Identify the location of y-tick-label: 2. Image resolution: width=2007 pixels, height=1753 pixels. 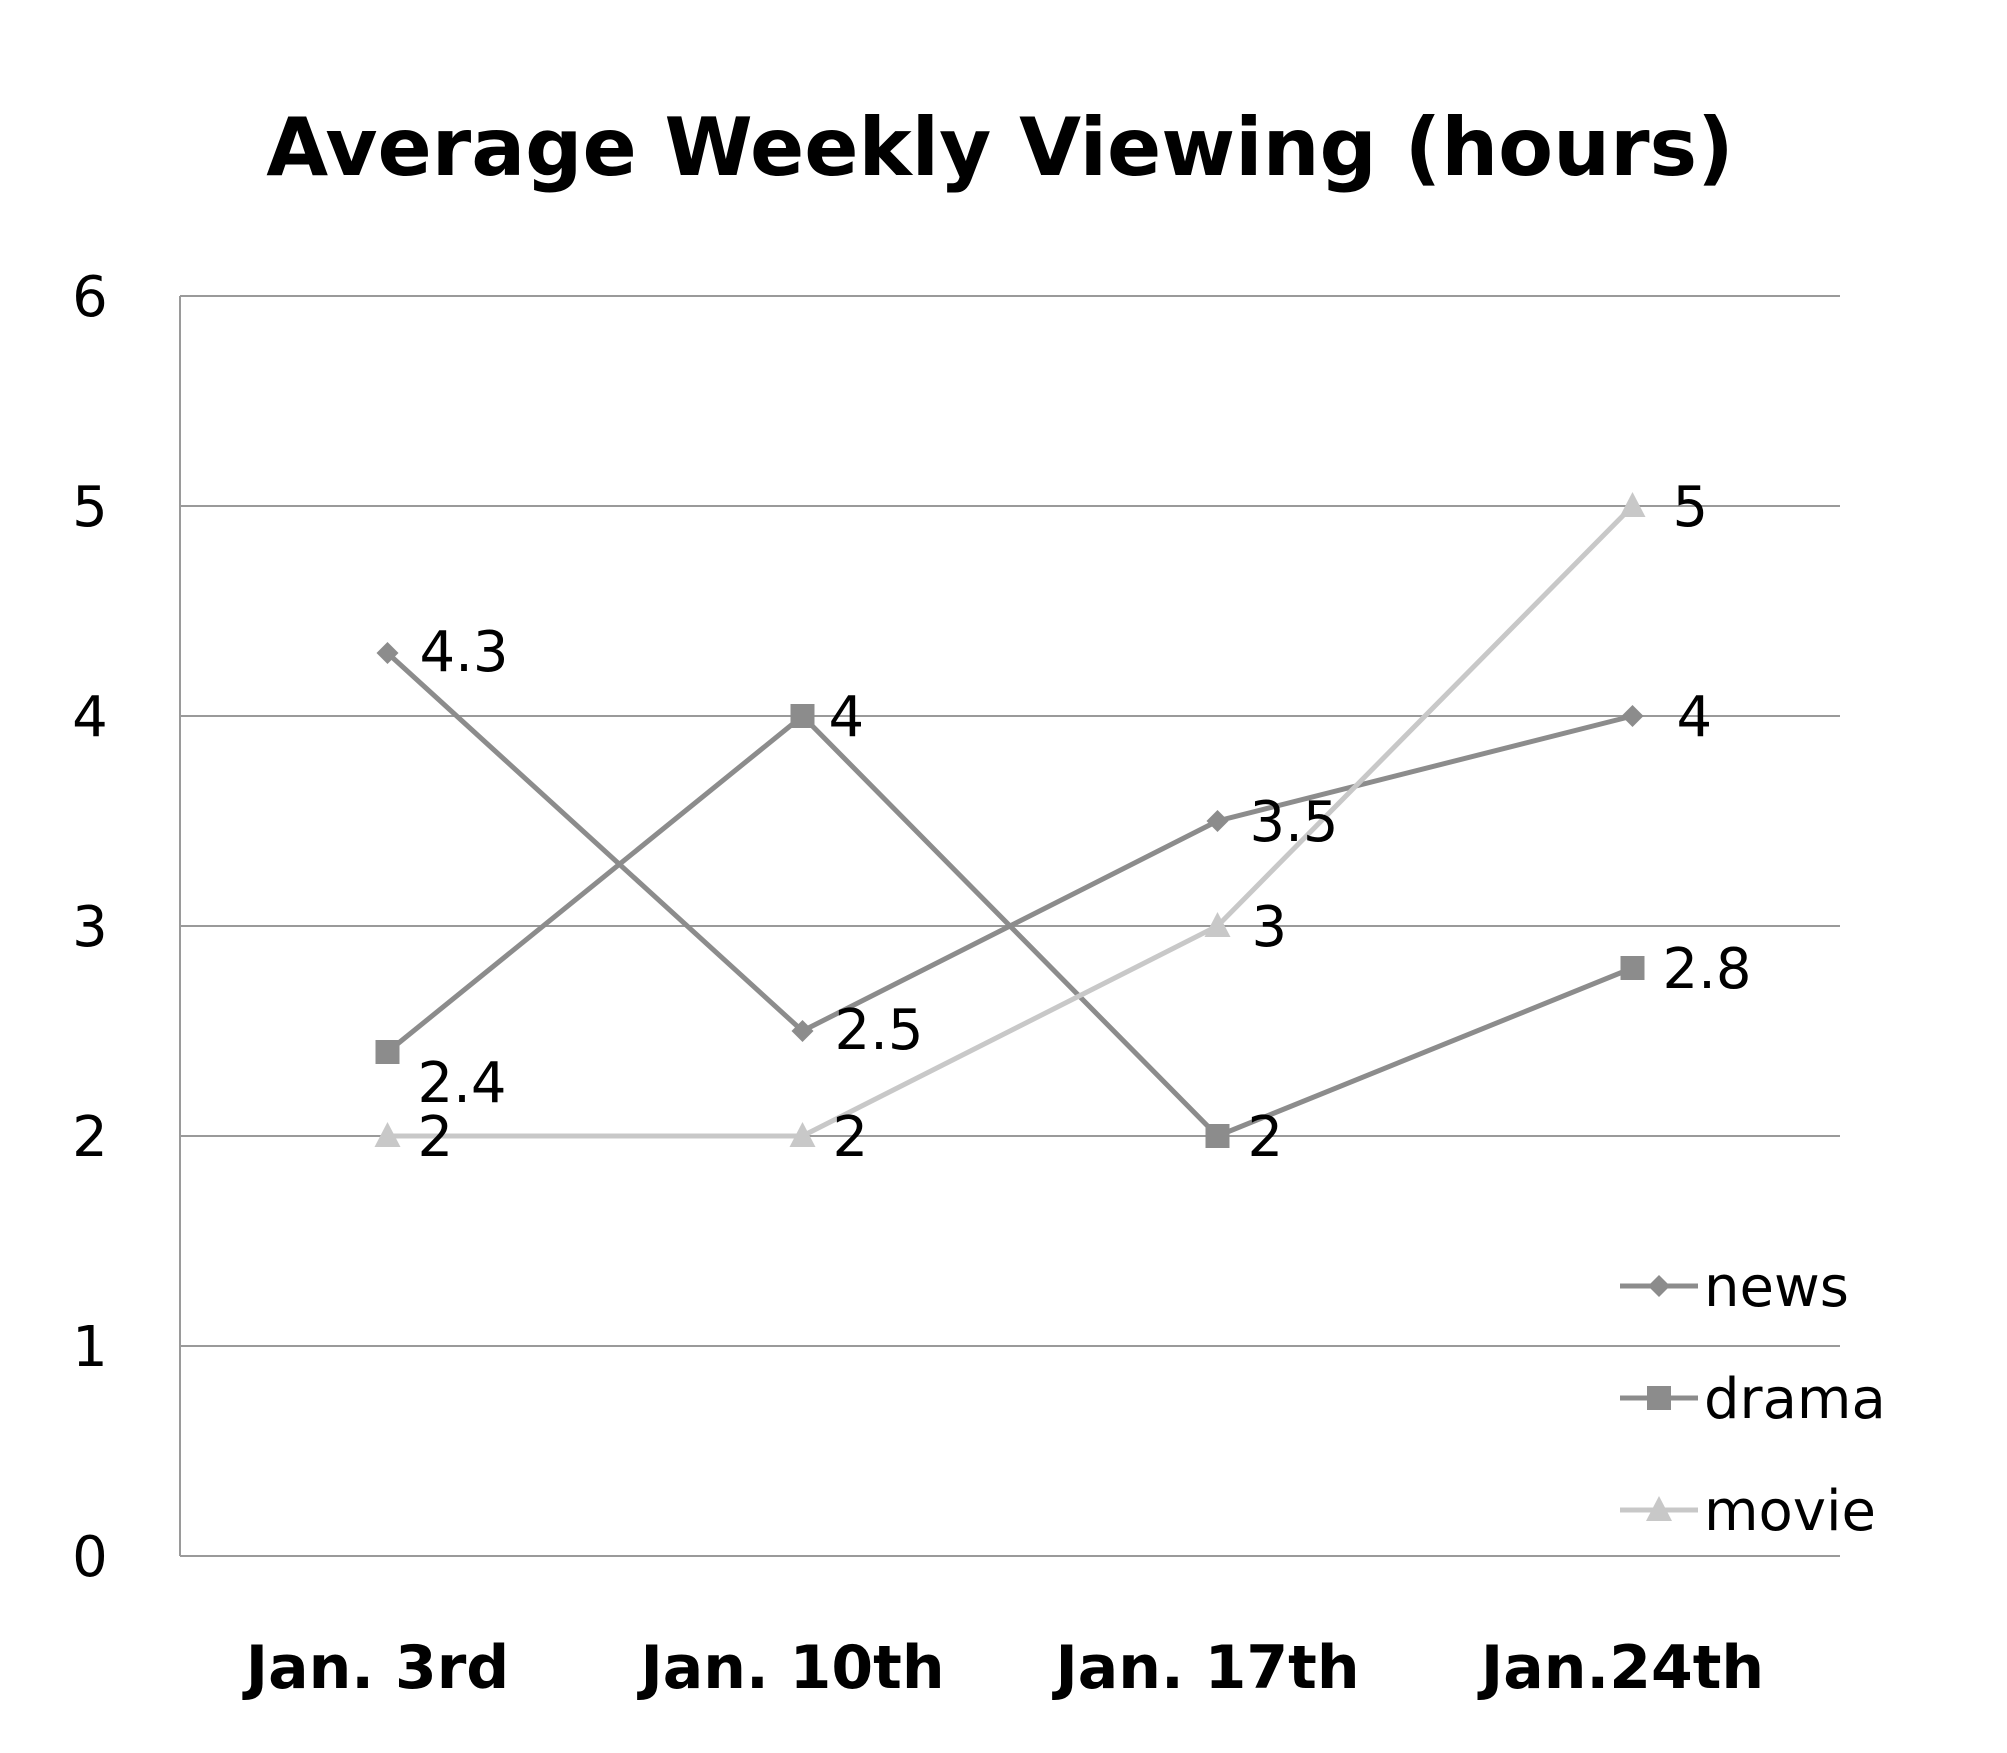
(90, 1137).